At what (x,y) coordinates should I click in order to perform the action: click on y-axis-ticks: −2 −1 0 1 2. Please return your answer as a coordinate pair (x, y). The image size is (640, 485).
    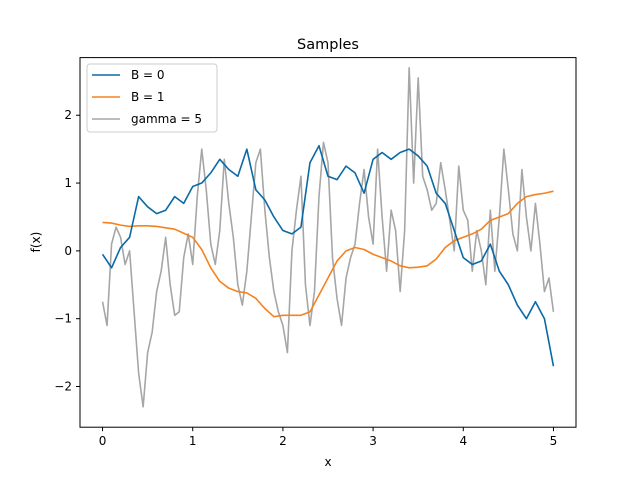
    Looking at the image, I should click on (67, 251).